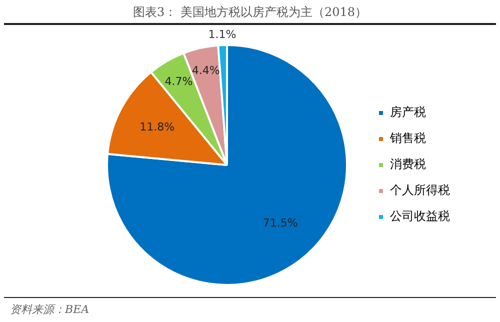 This screenshot has height=322, width=500. What do you see at coordinates (50, 309) in the screenshot?
I see `text: 资料来源：BEA` at bounding box center [50, 309].